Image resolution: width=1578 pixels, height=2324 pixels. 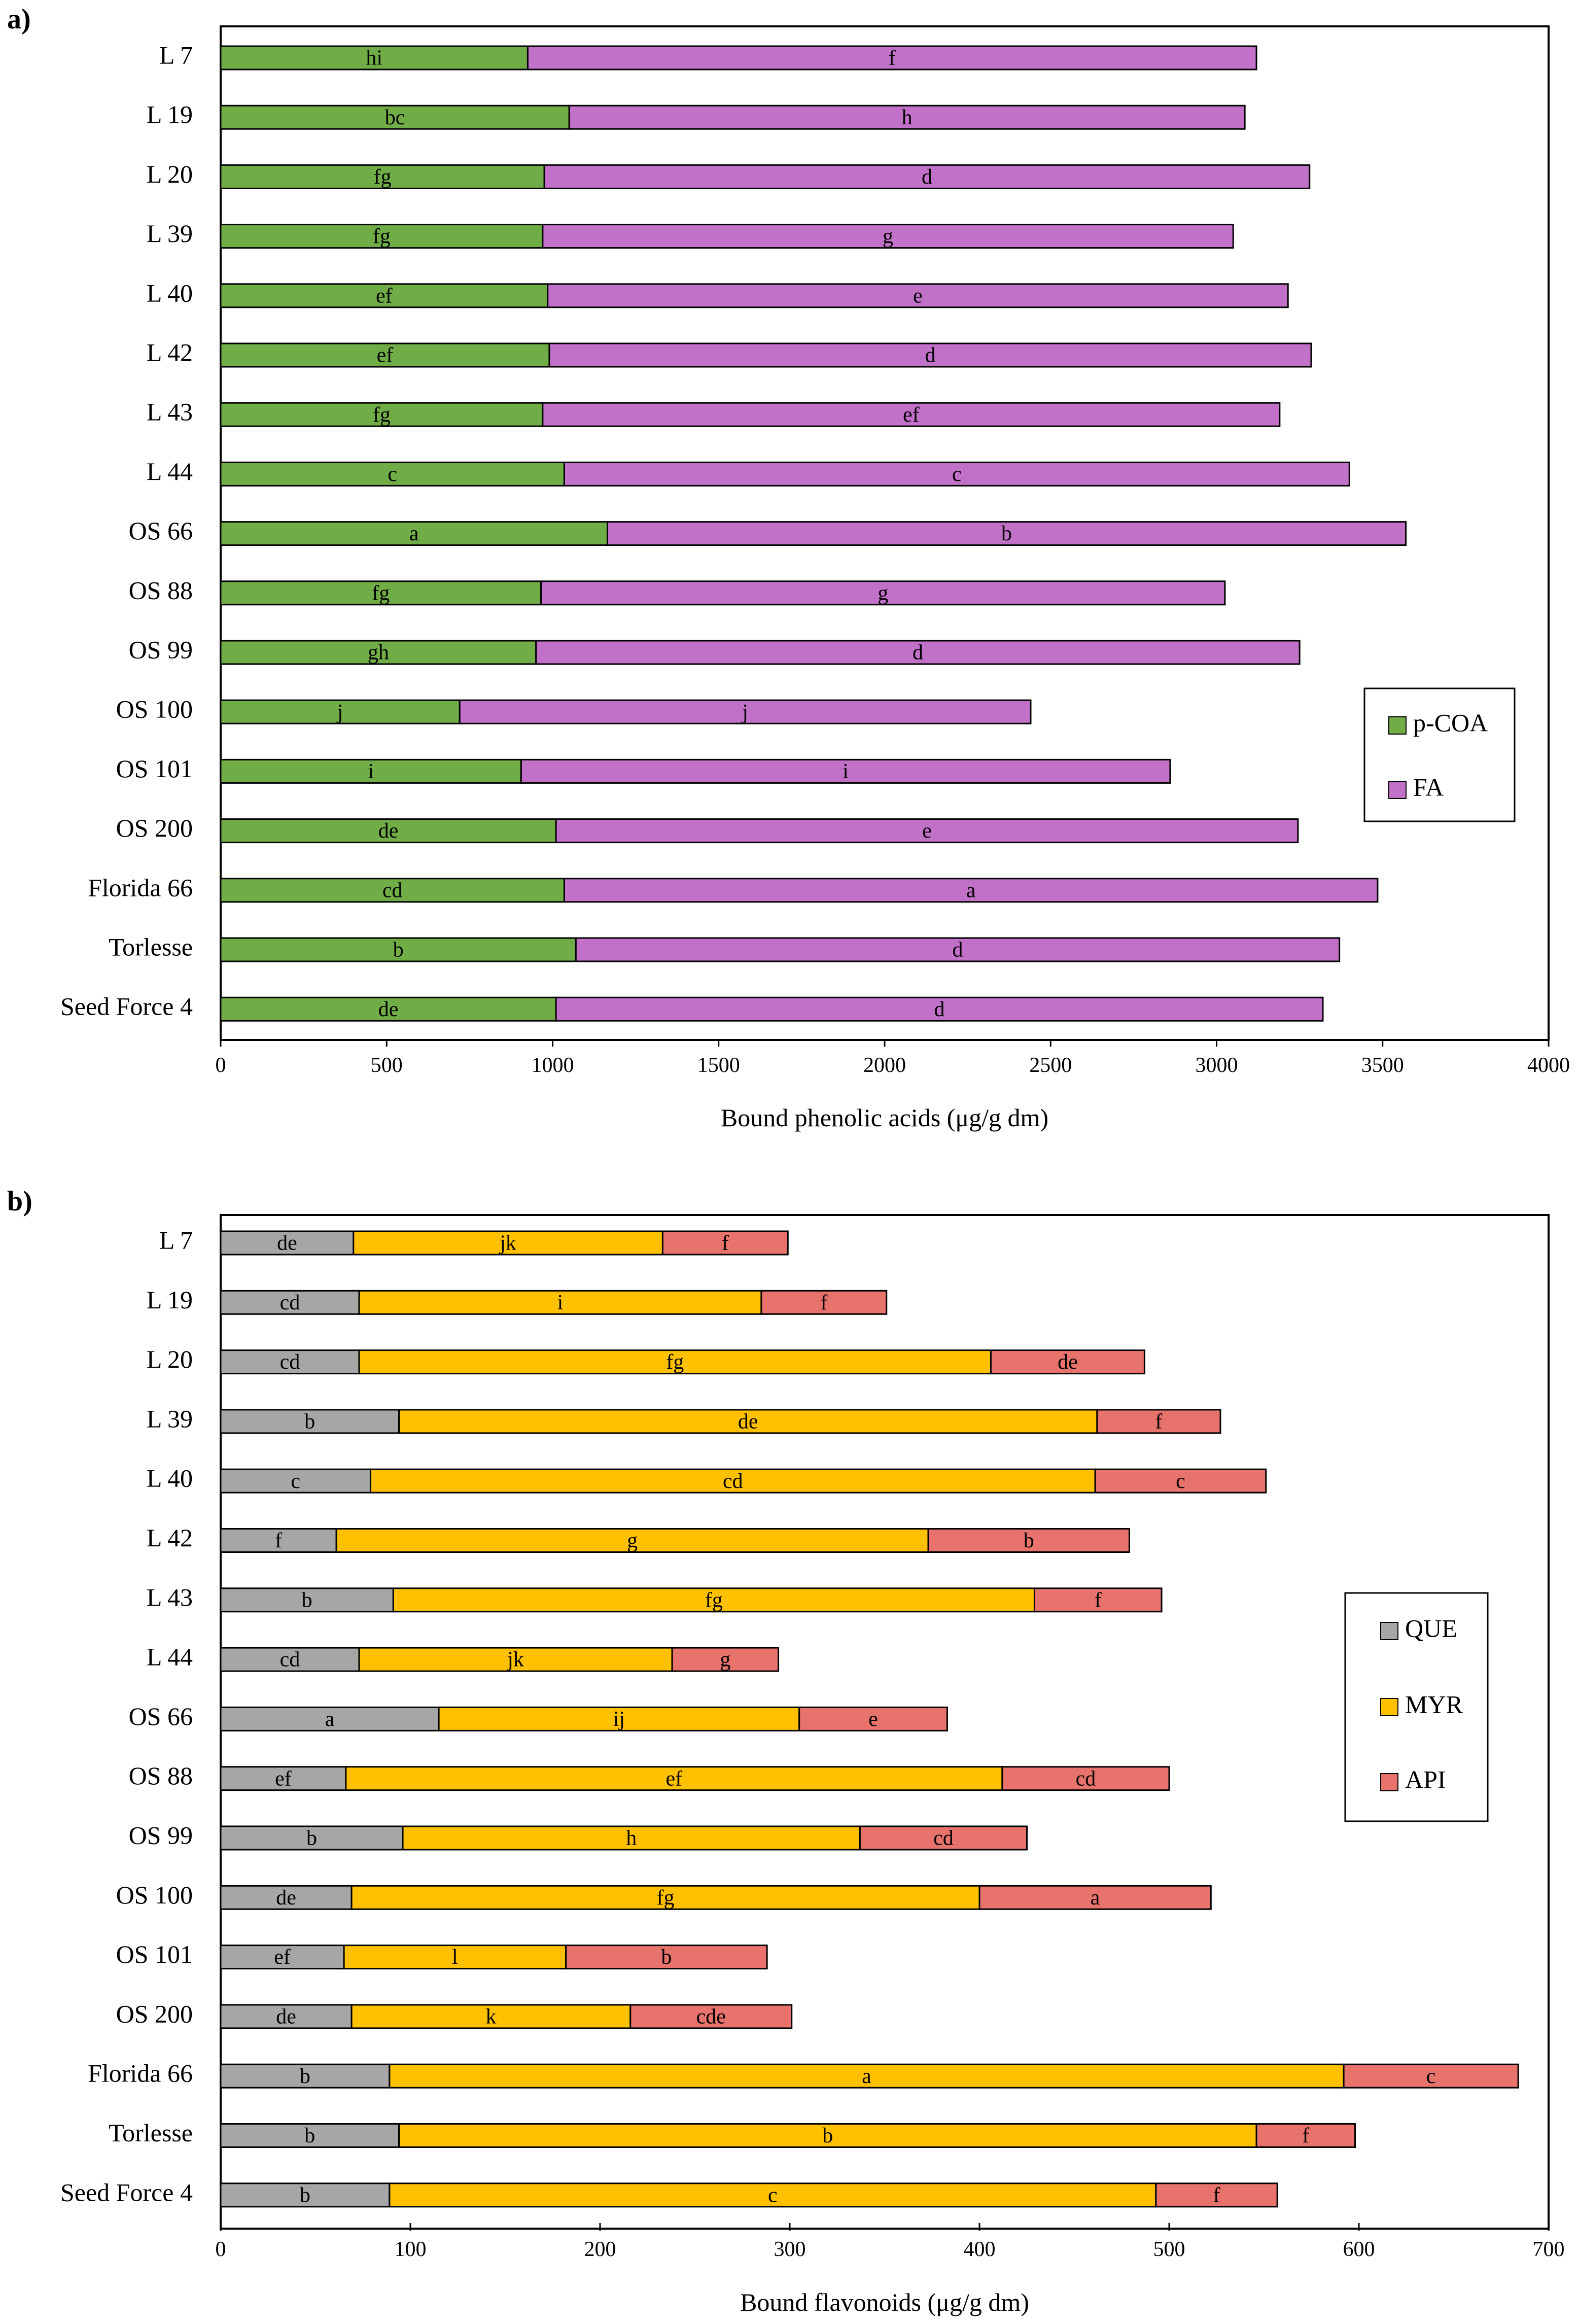 What do you see at coordinates (884, 1117) in the screenshot?
I see `x-axis-title-a: Bound phenolic acids (μg/g dm)` at bounding box center [884, 1117].